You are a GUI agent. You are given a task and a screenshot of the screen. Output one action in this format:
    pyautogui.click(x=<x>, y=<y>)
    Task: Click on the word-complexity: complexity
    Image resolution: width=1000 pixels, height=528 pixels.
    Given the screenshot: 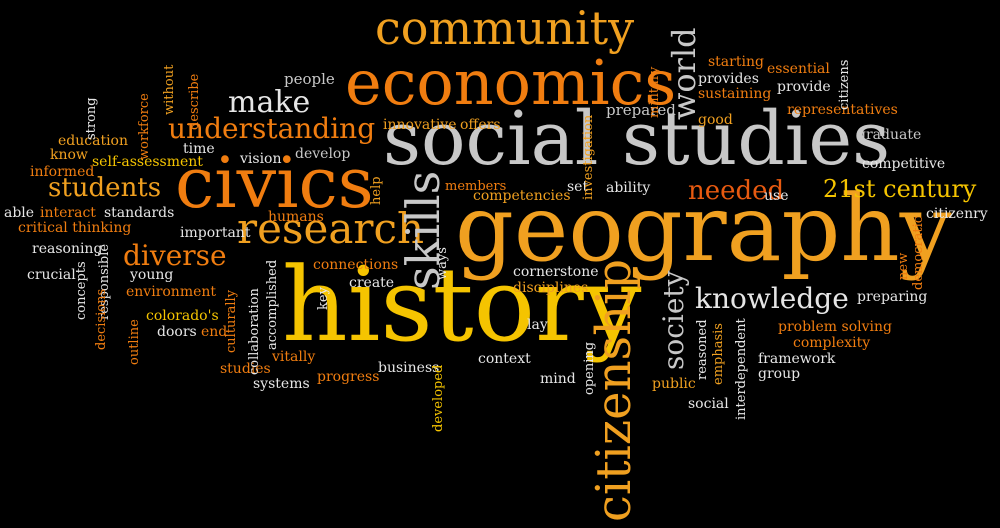 What is the action you would take?
    pyautogui.click(x=832, y=343)
    